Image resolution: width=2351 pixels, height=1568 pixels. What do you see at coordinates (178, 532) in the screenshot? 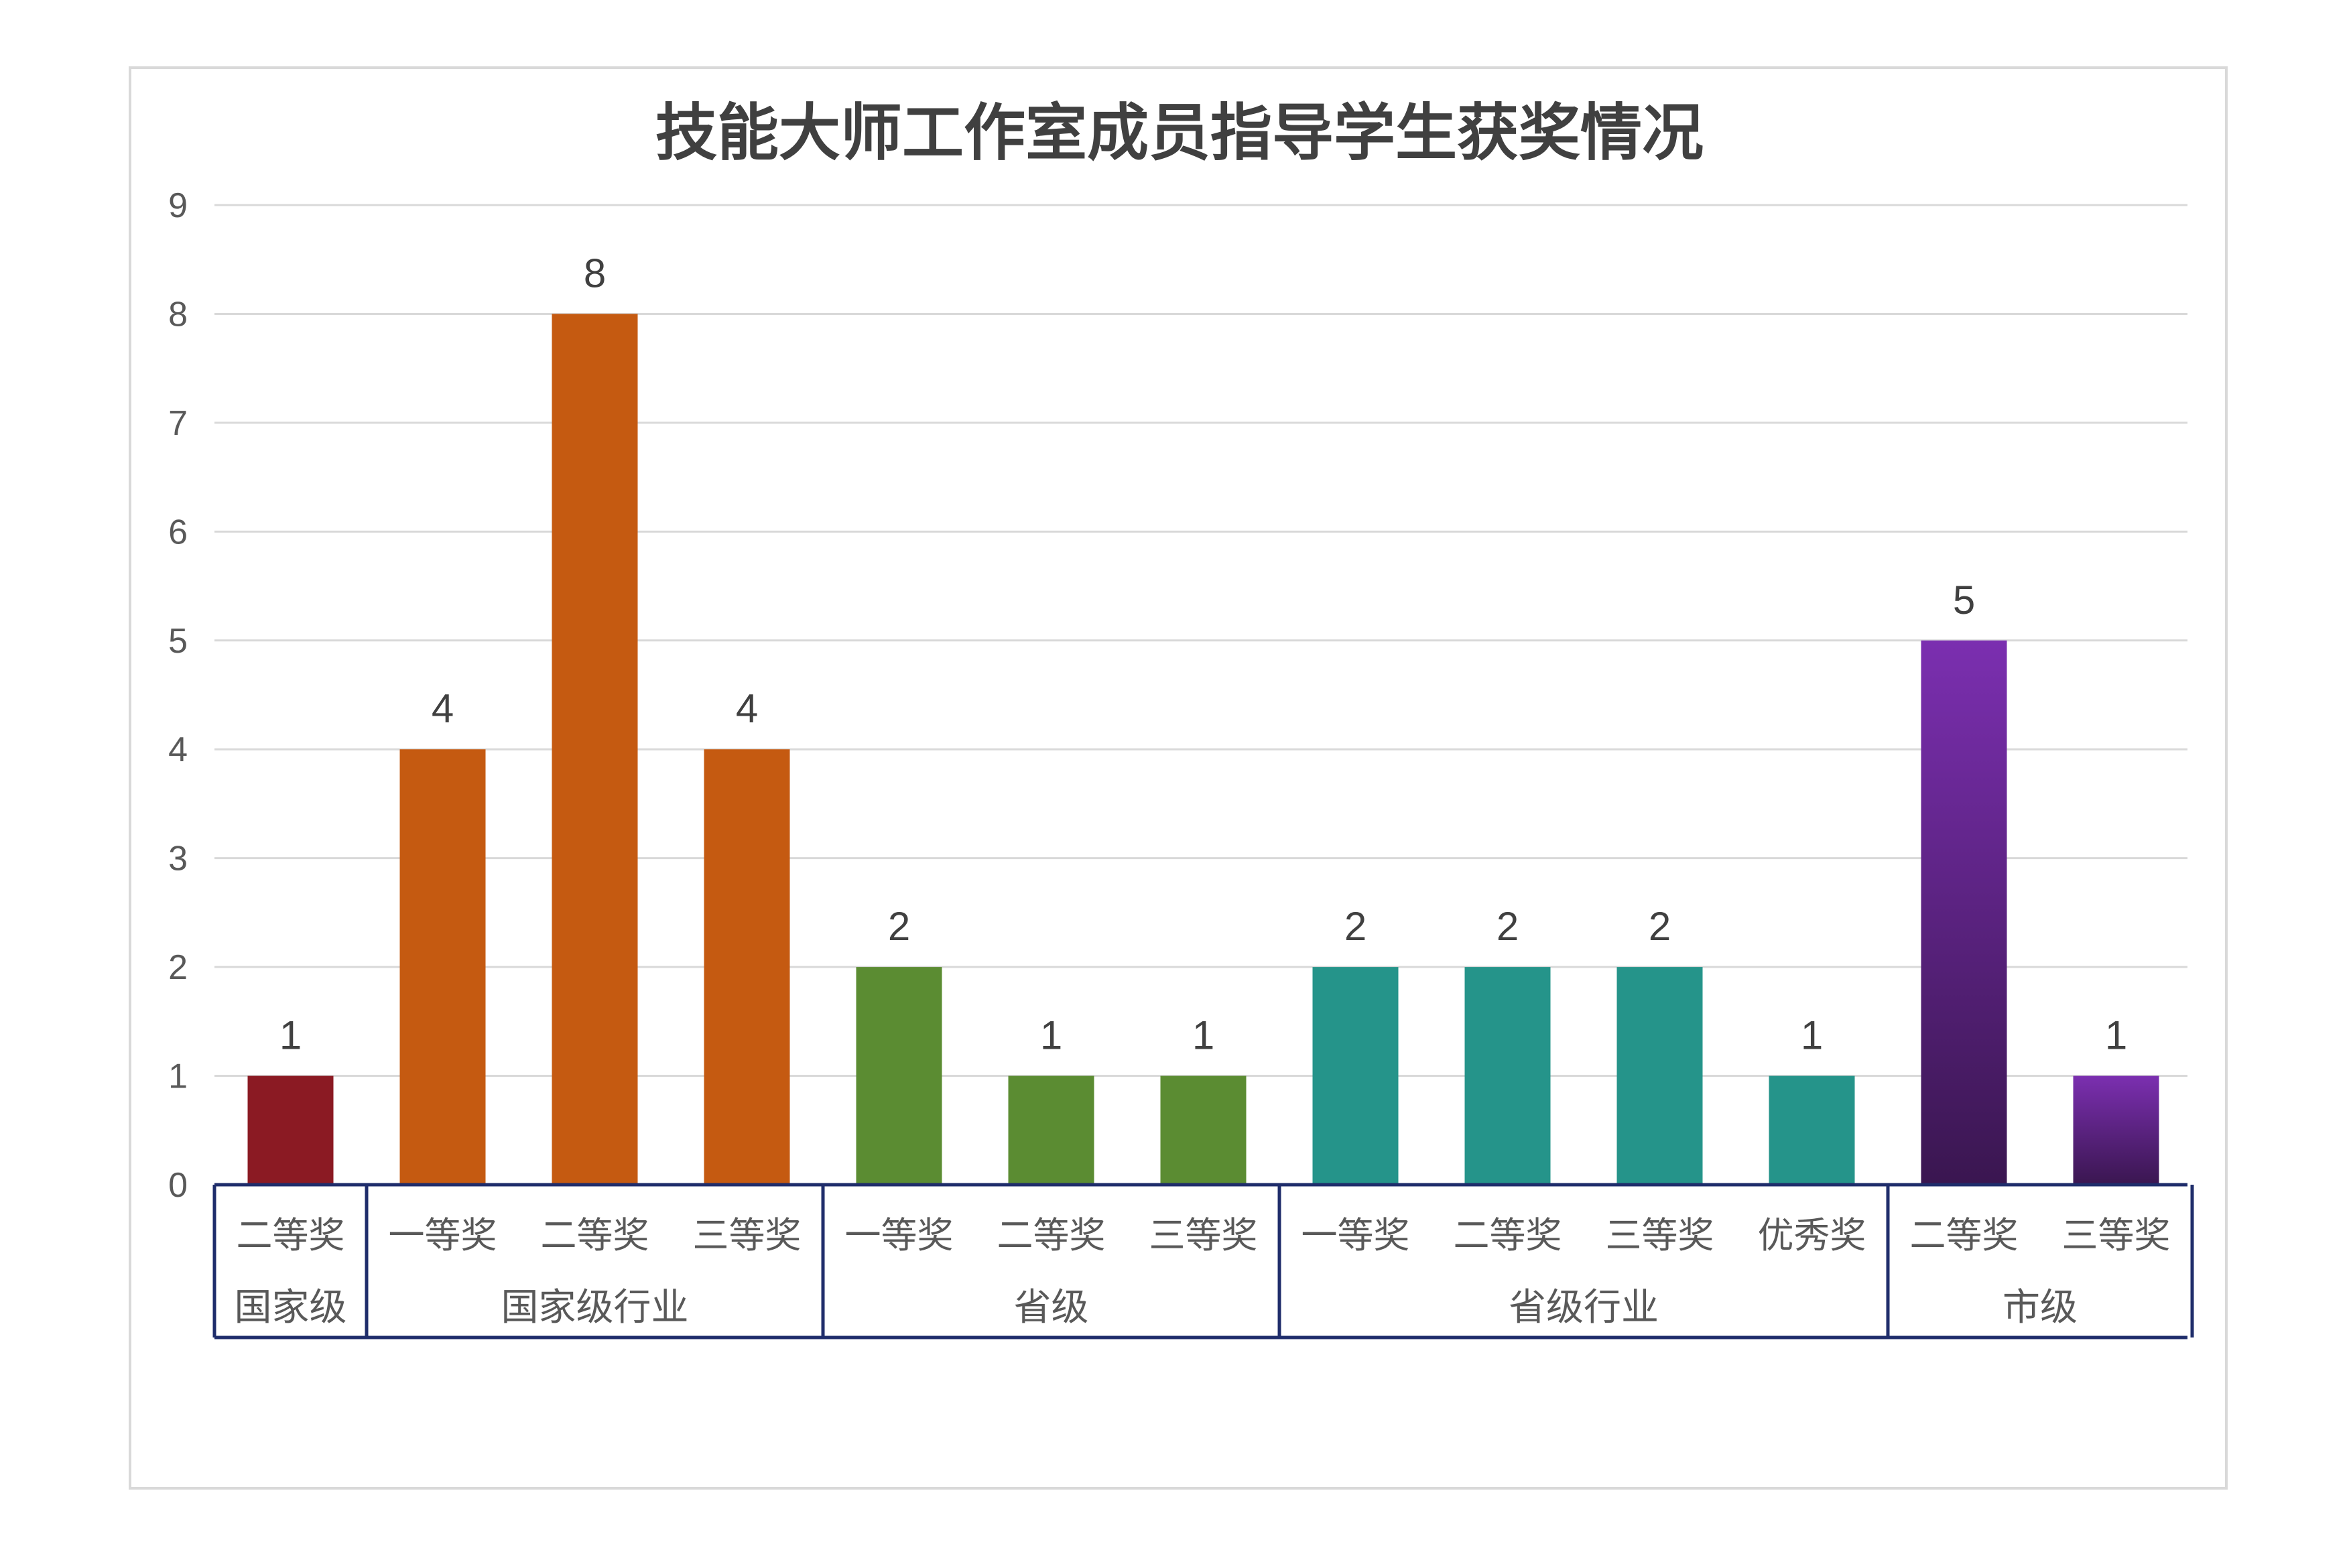
I see `y-tick-label: 6` at bounding box center [178, 532].